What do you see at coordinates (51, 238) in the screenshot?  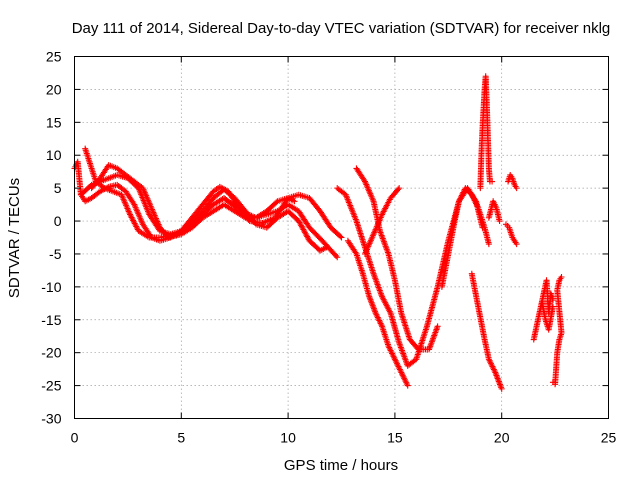 I see `y-tick-labels: -30 -25 -20 -15 -10 -5 0 5 10 15 20 25` at bounding box center [51, 238].